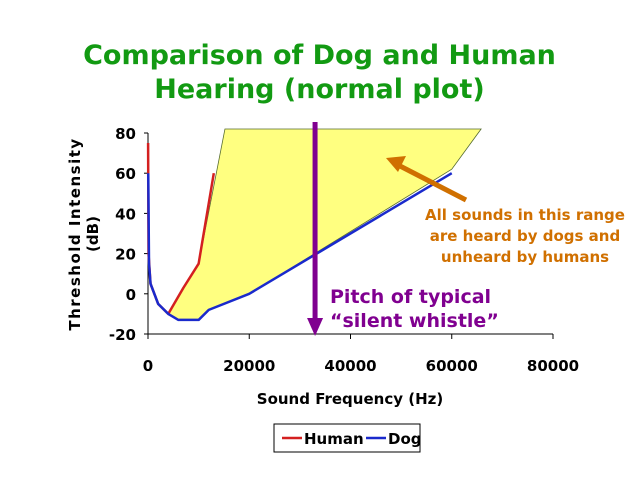 This screenshot has width=639, height=479. What do you see at coordinates (122, 335) in the screenshot?
I see `y-tick-label: -20` at bounding box center [122, 335].